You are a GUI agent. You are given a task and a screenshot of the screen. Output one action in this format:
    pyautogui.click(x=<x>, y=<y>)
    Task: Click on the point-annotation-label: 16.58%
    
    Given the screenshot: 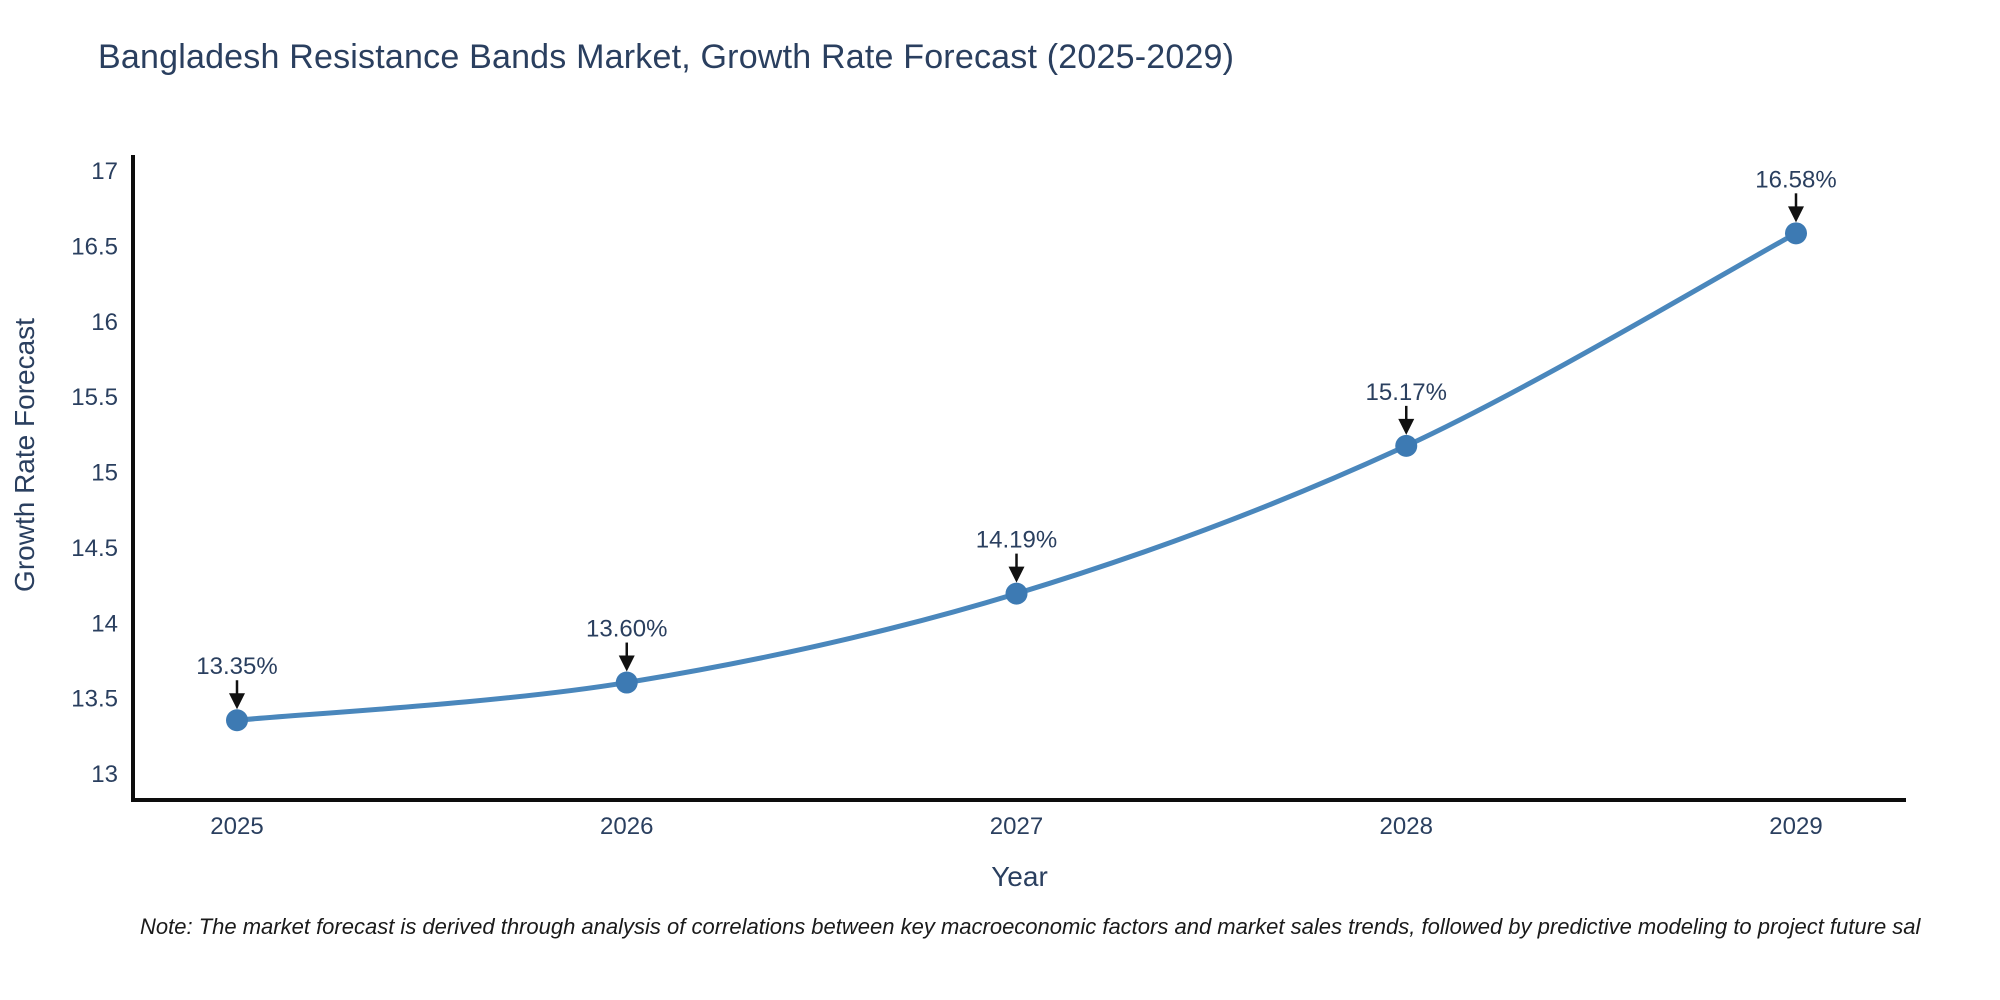 What is the action you would take?
    pyautogui.click(x=1795, y=179)
    